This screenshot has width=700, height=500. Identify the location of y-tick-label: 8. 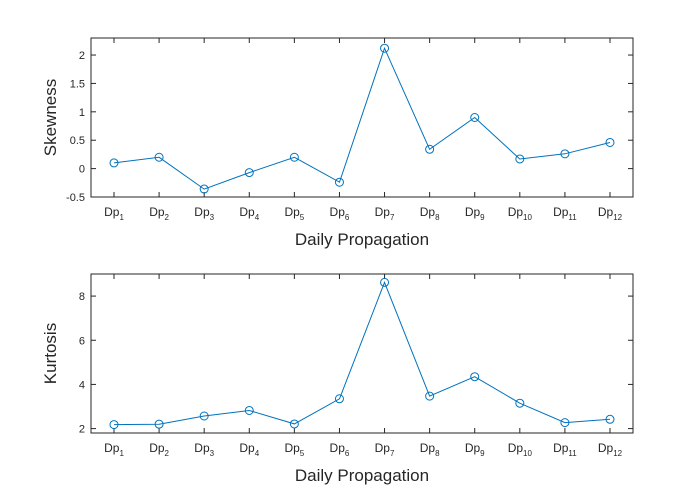
(82, 297).